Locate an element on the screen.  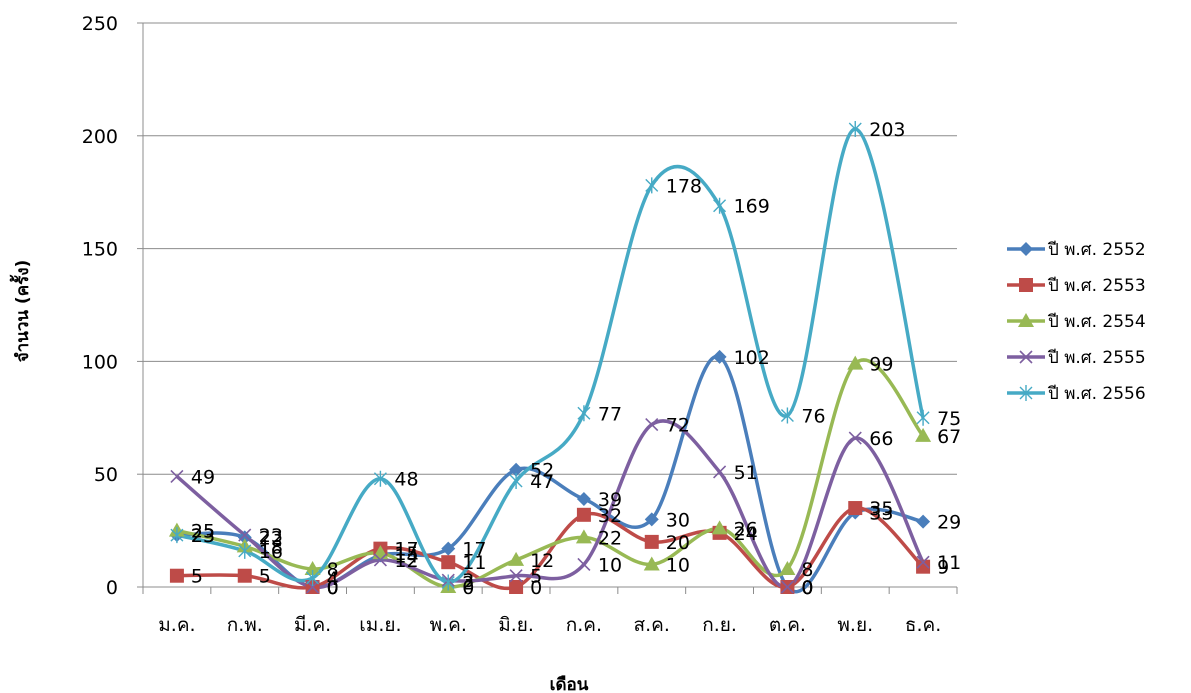
data-label: 203 is located at coordinates (887, 130).